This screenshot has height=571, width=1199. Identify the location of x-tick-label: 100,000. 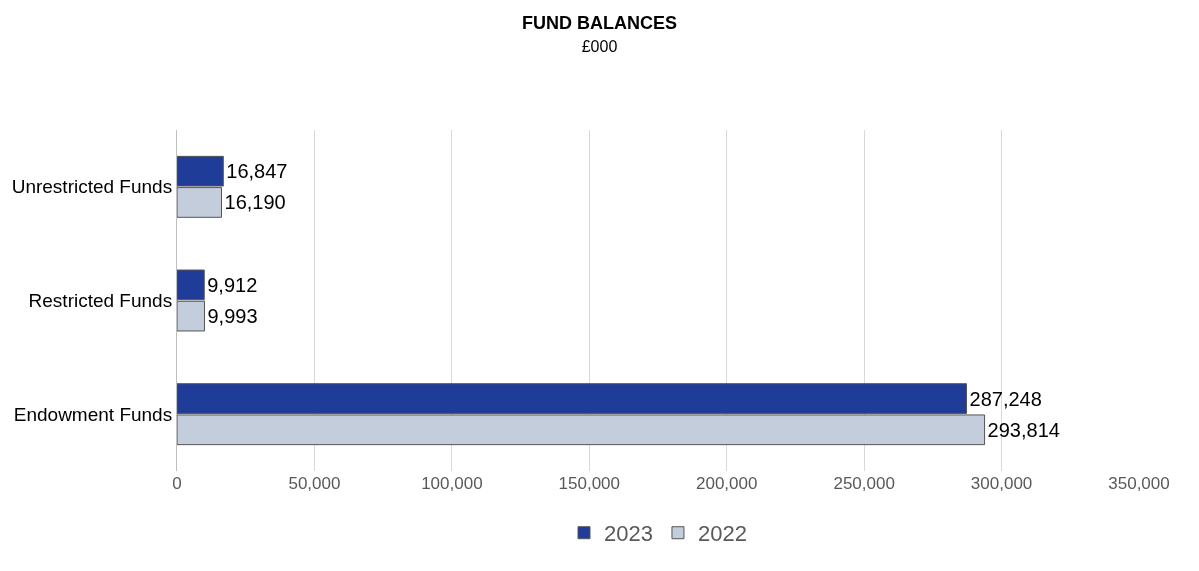
(452, 483).